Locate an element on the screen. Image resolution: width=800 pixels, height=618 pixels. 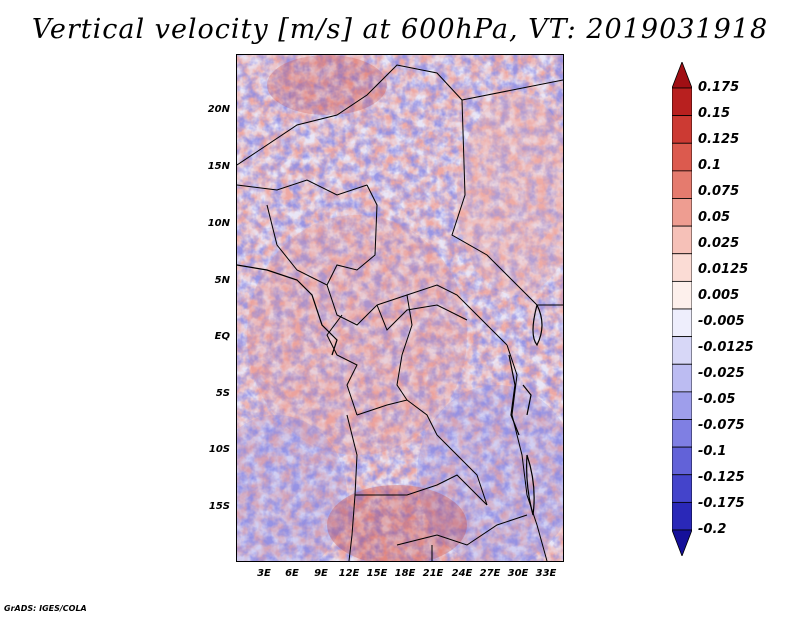
colorbar-label-10: -0.0125 is located at coordinates (726, 347).